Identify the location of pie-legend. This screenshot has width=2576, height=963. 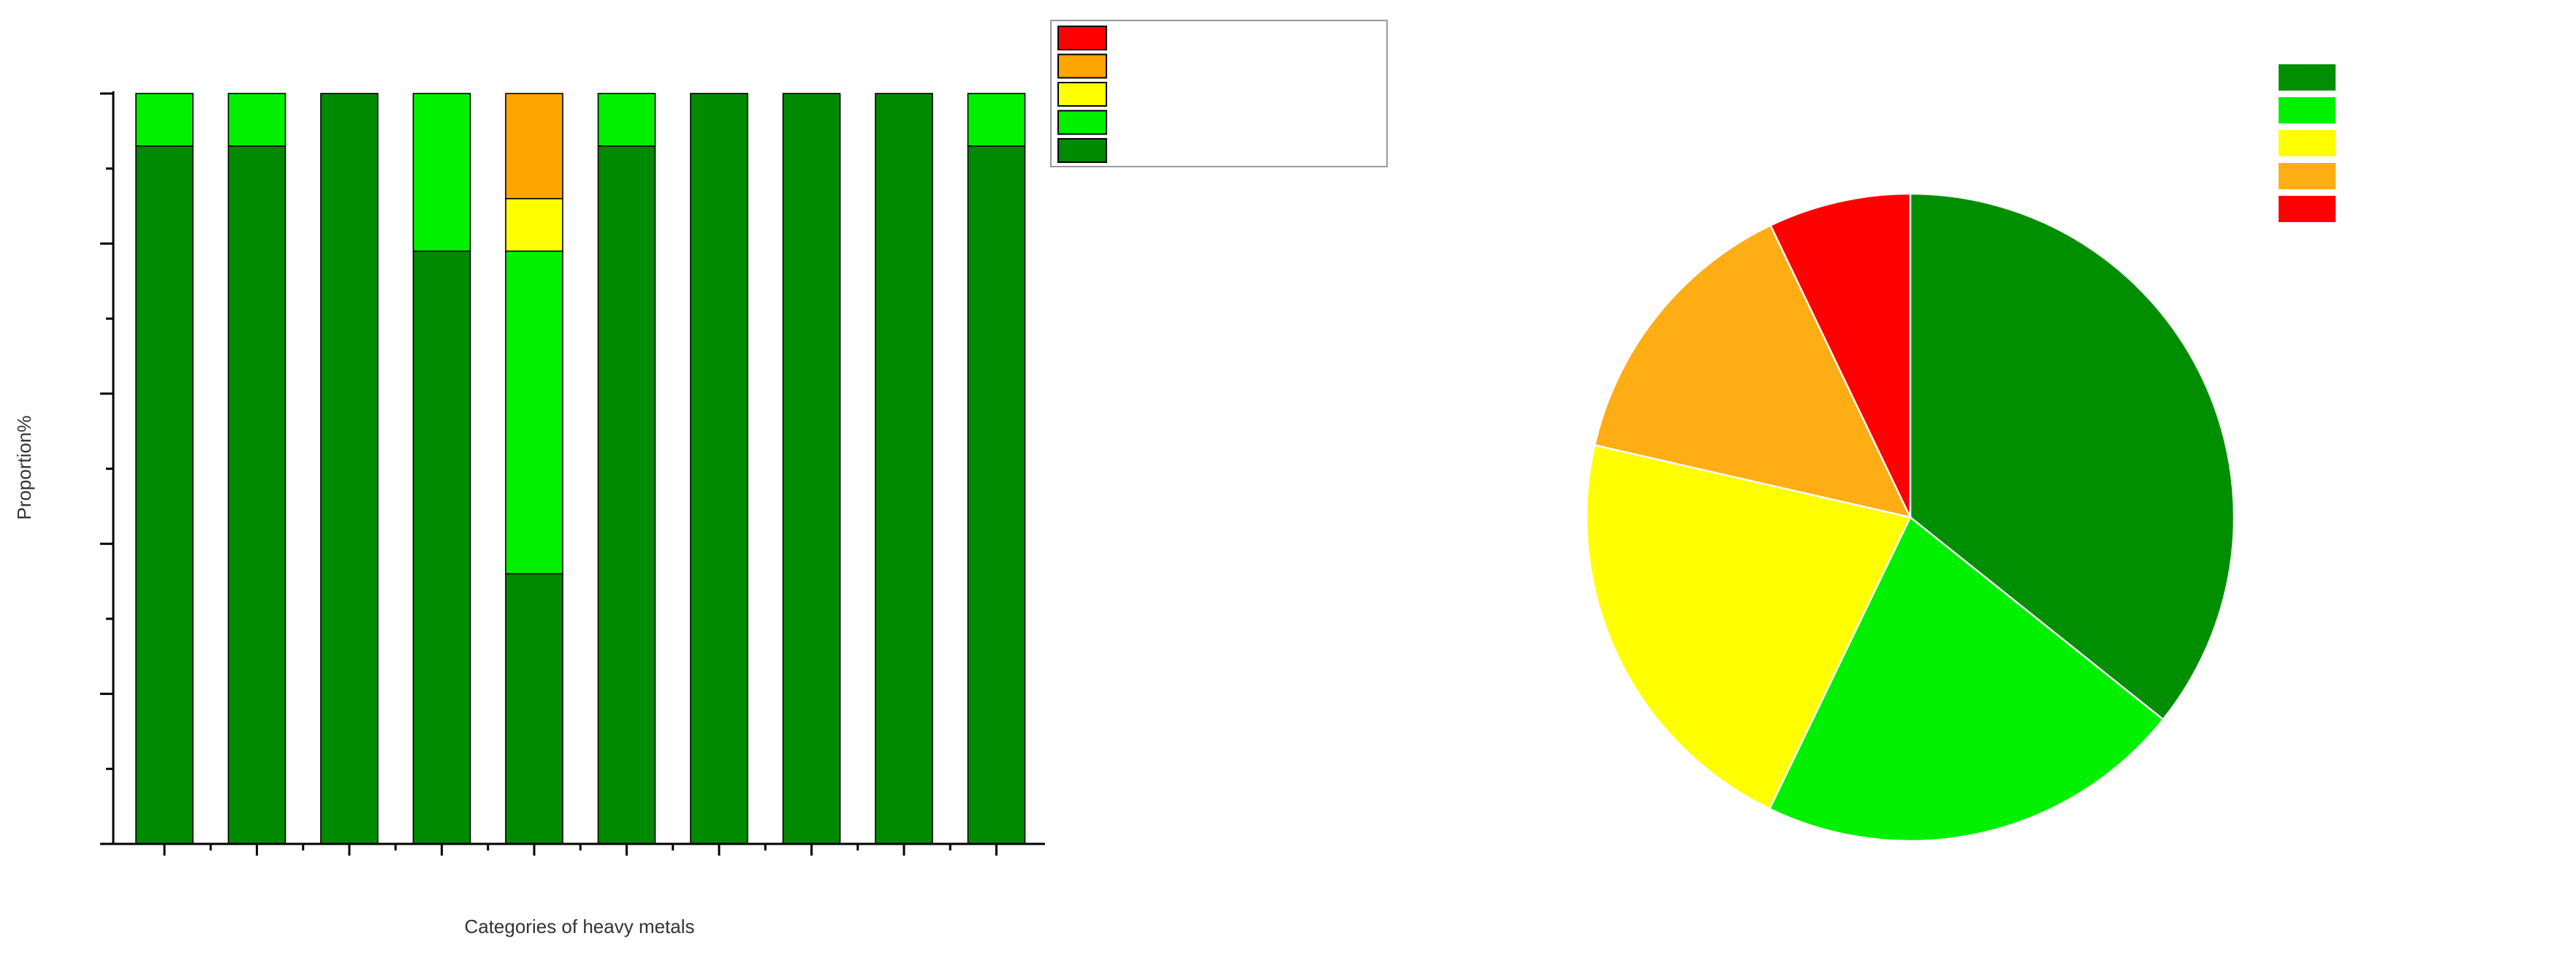
(2308, 143).